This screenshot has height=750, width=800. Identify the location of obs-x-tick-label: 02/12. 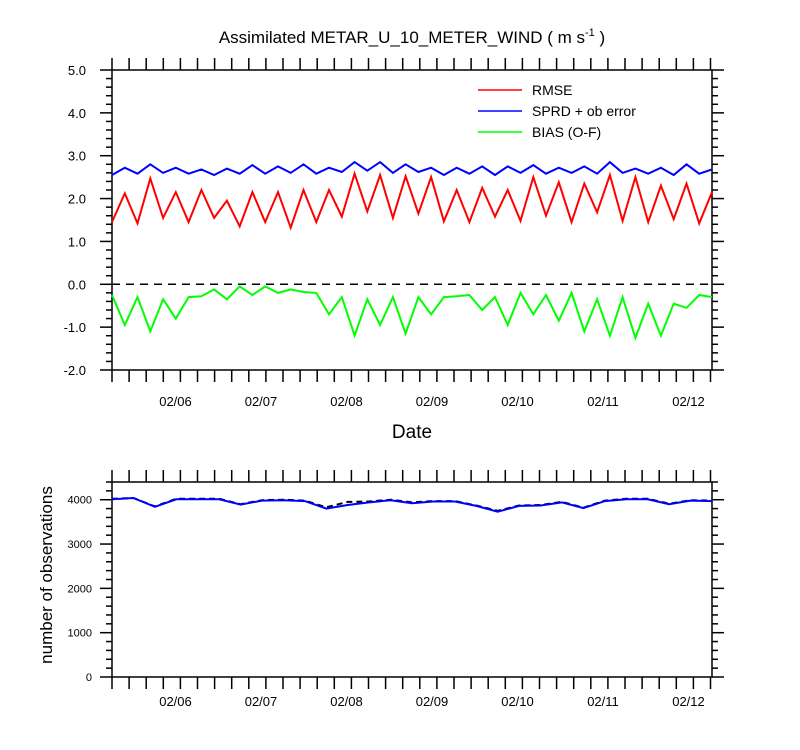
(688, 701).